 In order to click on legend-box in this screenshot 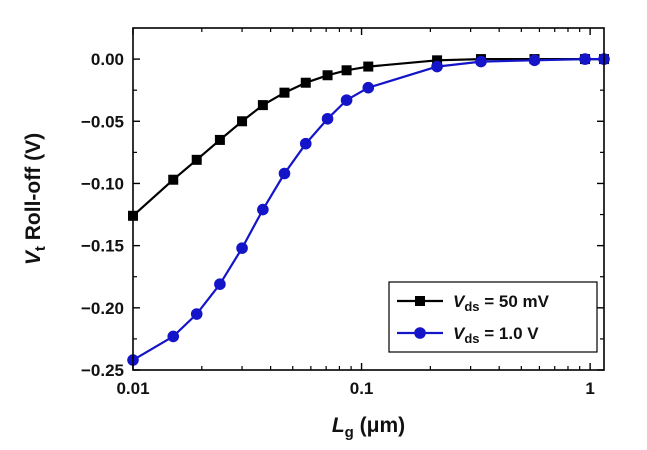, I will do `click(493, 317)`.